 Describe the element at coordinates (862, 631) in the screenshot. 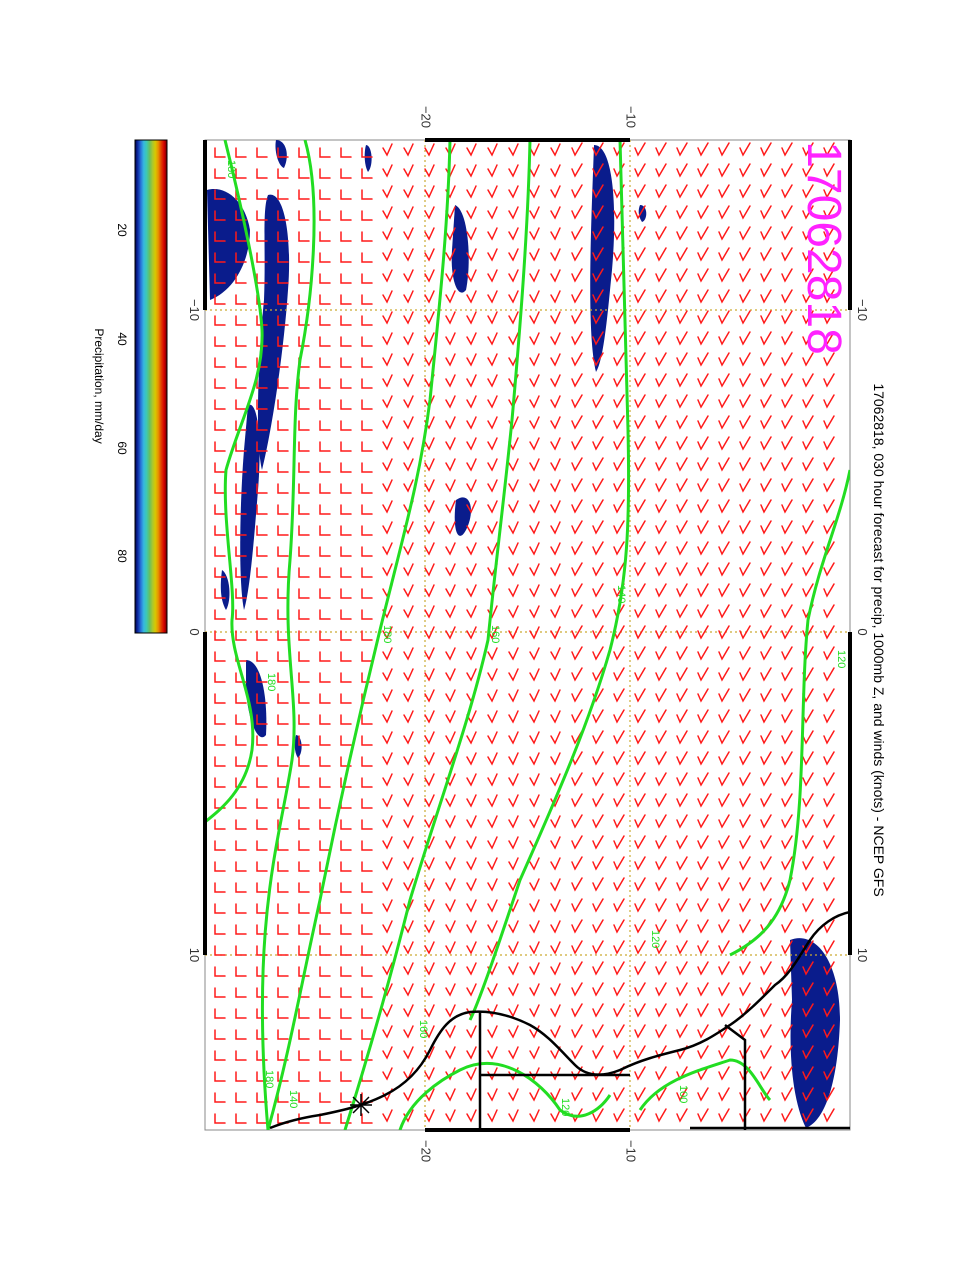

I see `lon-label-right: 0` at that location.